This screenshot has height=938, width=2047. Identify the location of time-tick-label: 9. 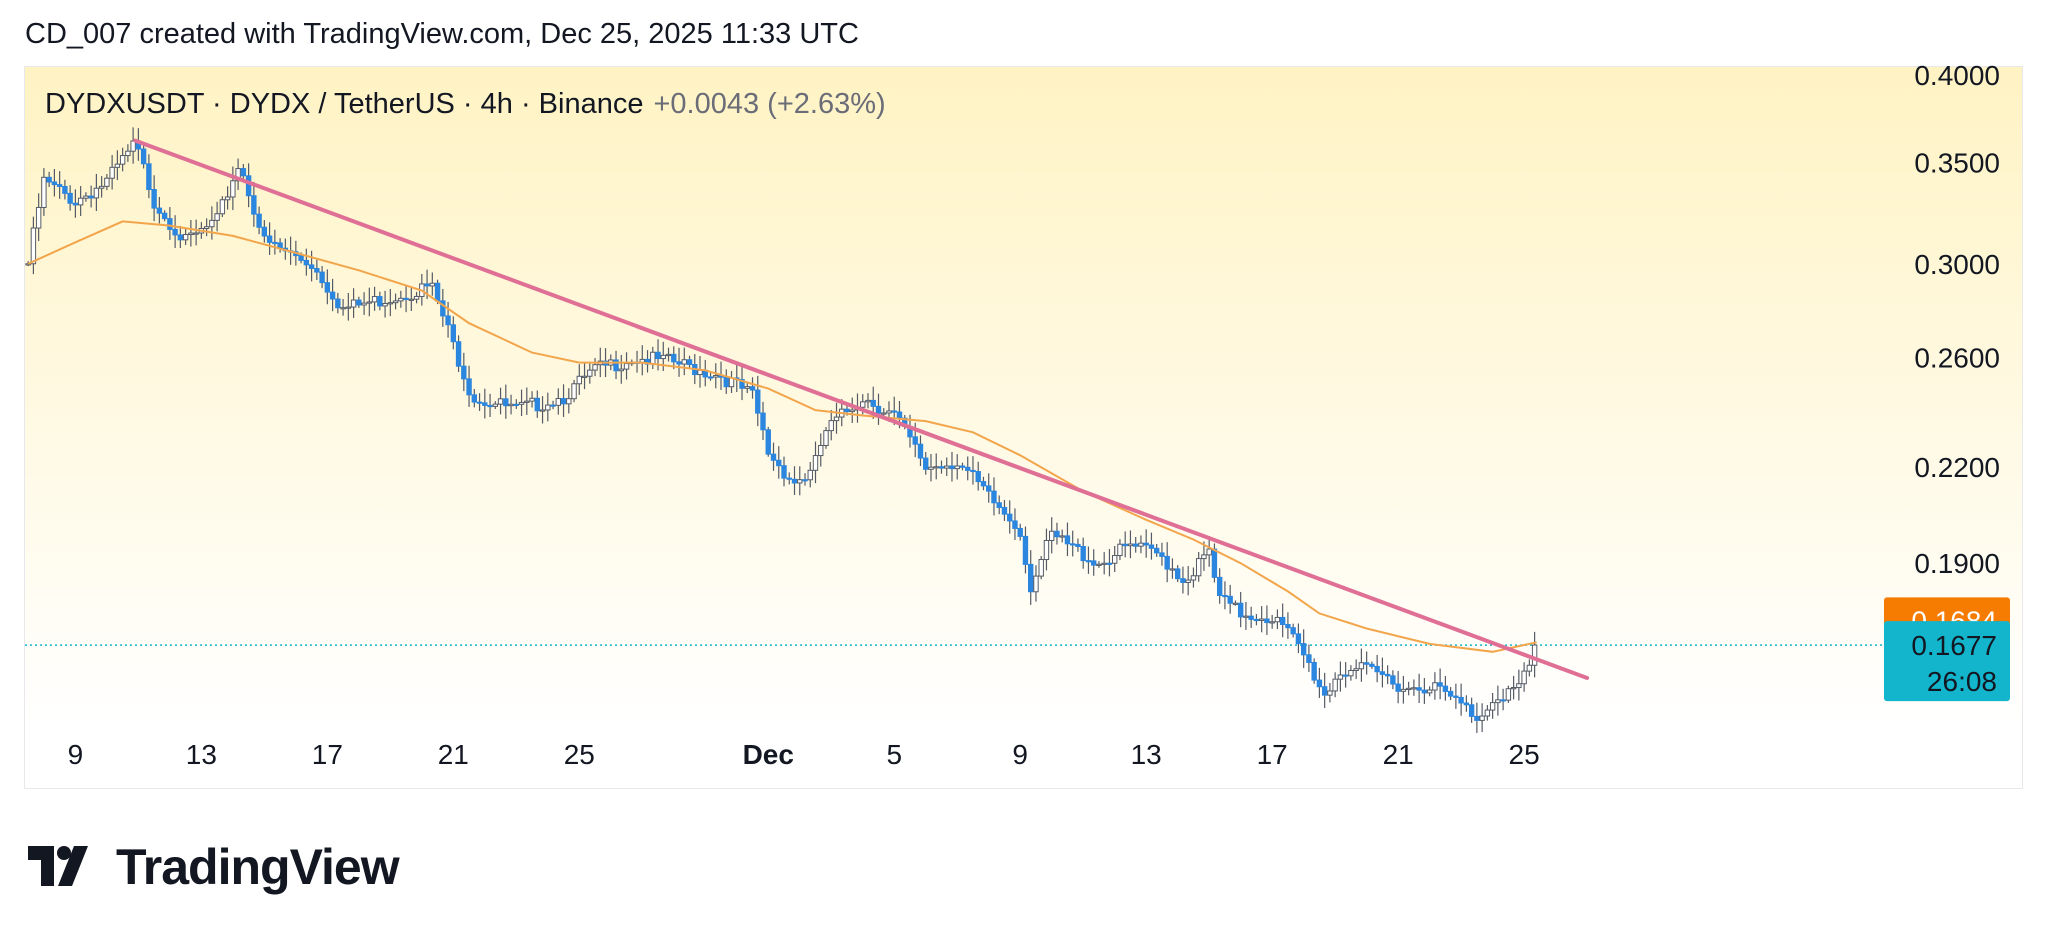
(76, 754).